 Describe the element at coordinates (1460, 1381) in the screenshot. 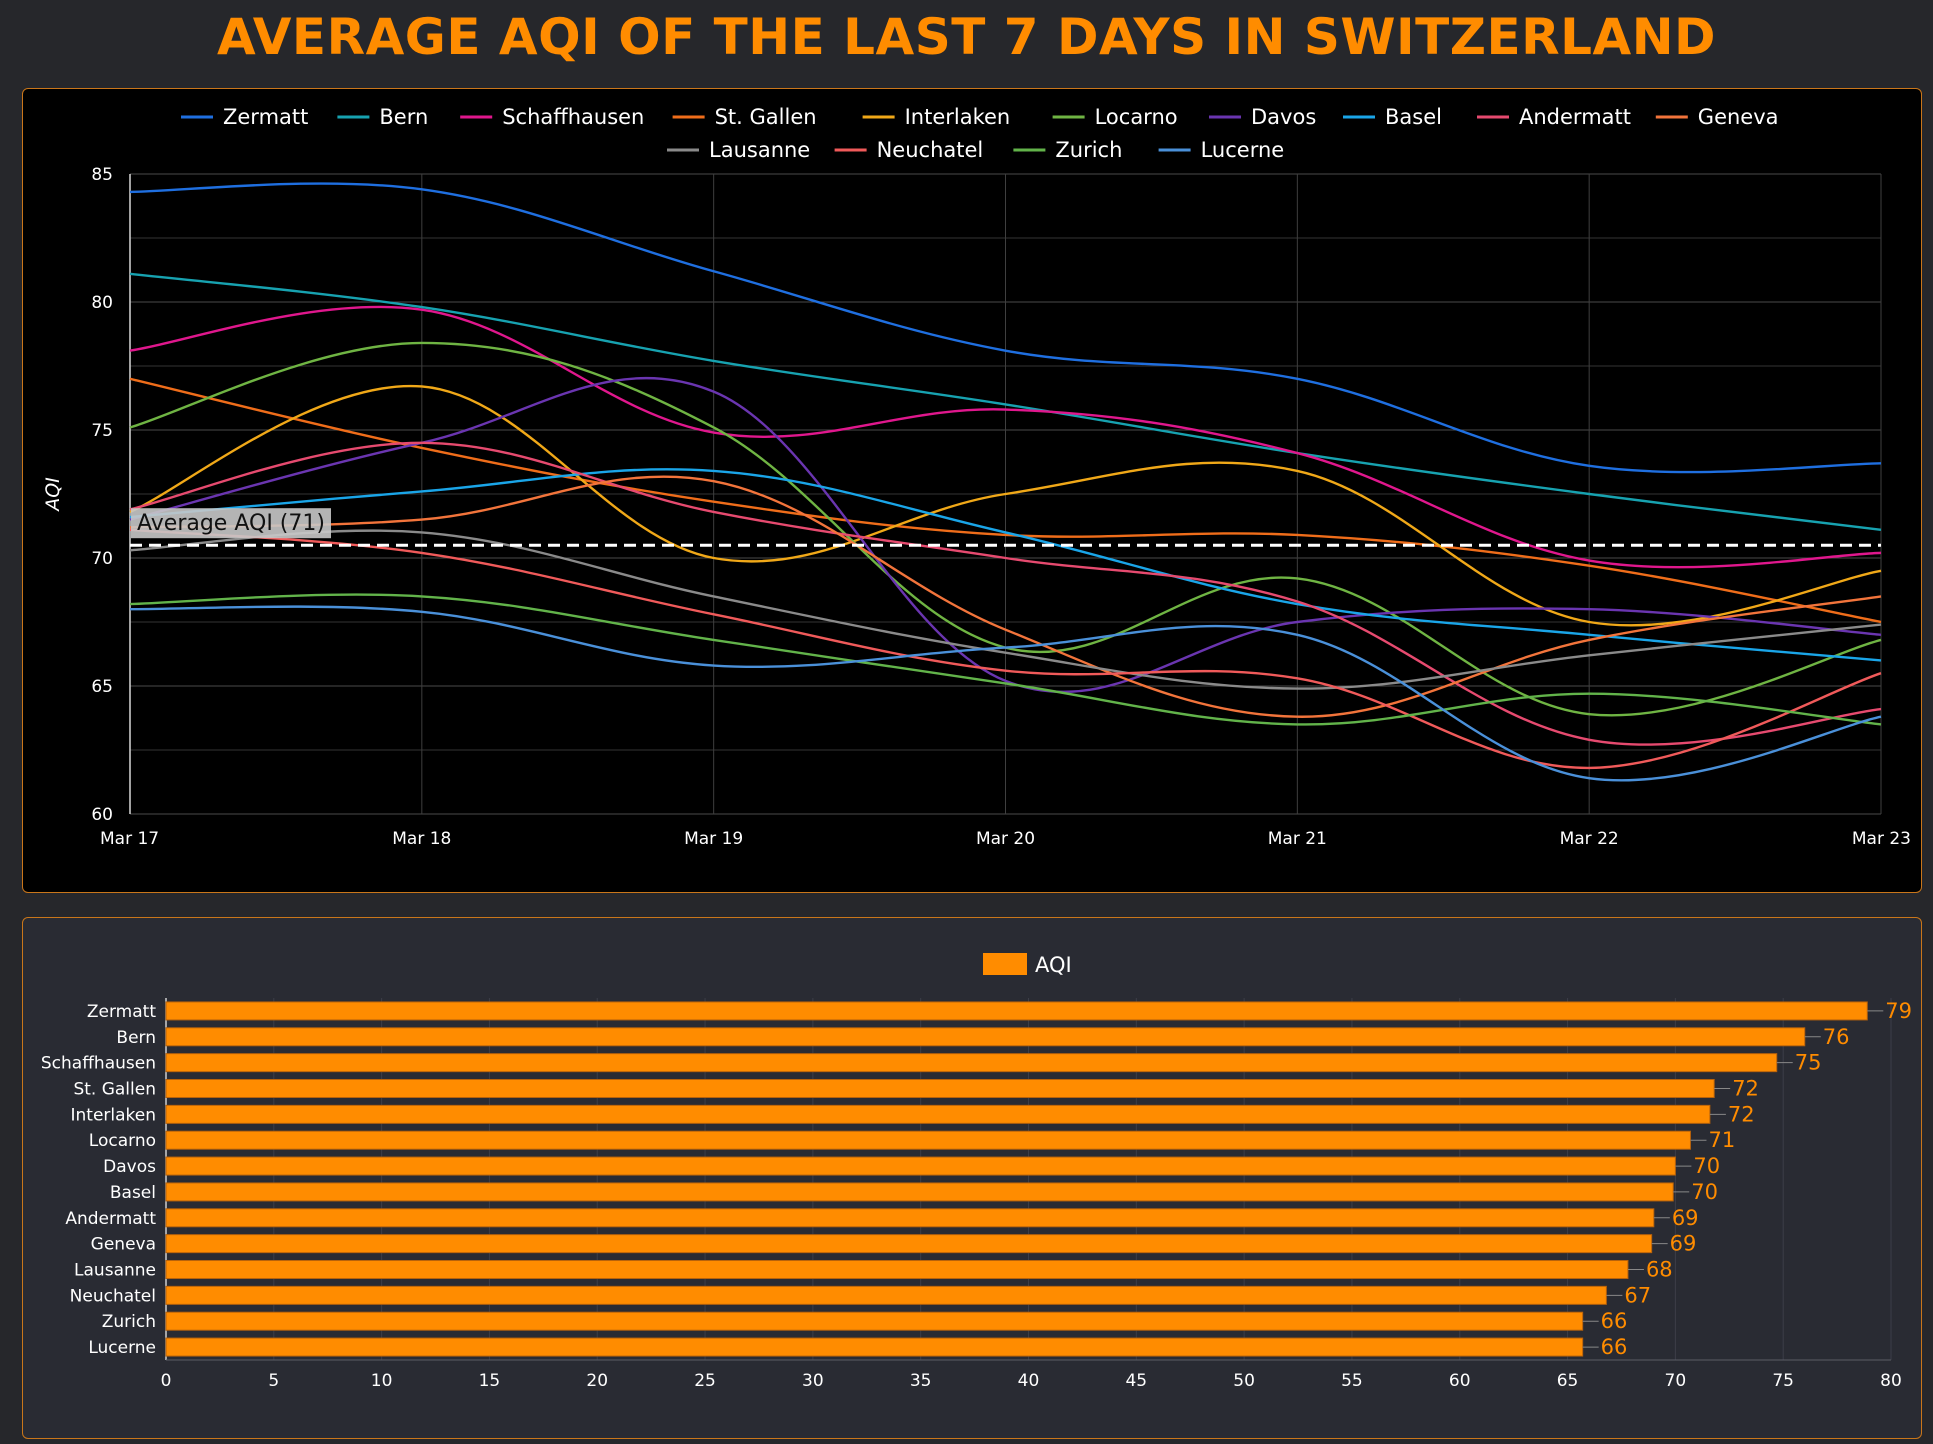

I see `x-tick-label: 60` at that location.